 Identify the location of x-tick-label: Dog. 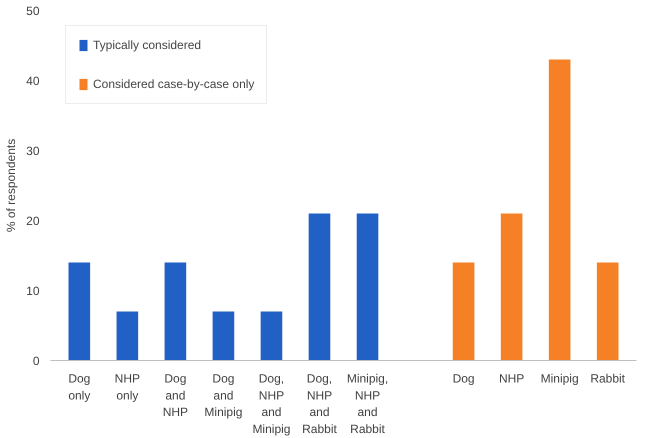
(463, 379).